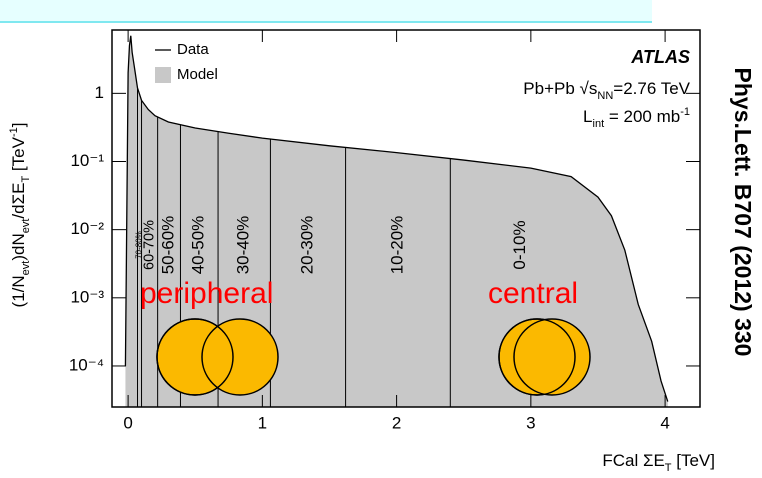 The height and width of the screenshot is (478, 762). What do you see at coordinates (139, 245) in the screenshot?
I see `centrality-label: 70-80%` at bounding box center [139, 245].